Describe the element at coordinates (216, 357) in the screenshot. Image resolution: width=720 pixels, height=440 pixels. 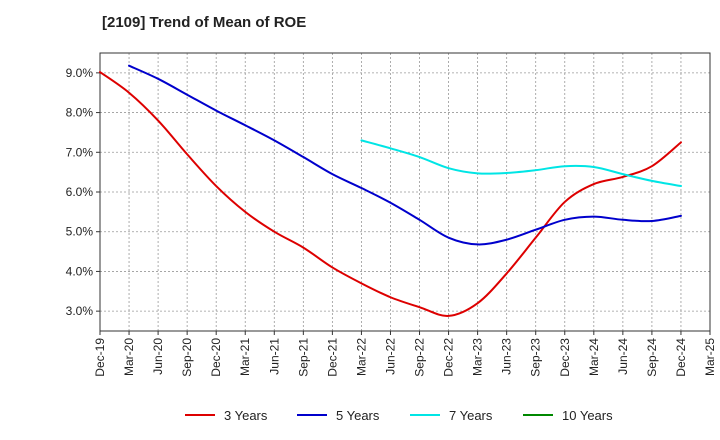
I see `x-tick-label: Dec-20` at that location.